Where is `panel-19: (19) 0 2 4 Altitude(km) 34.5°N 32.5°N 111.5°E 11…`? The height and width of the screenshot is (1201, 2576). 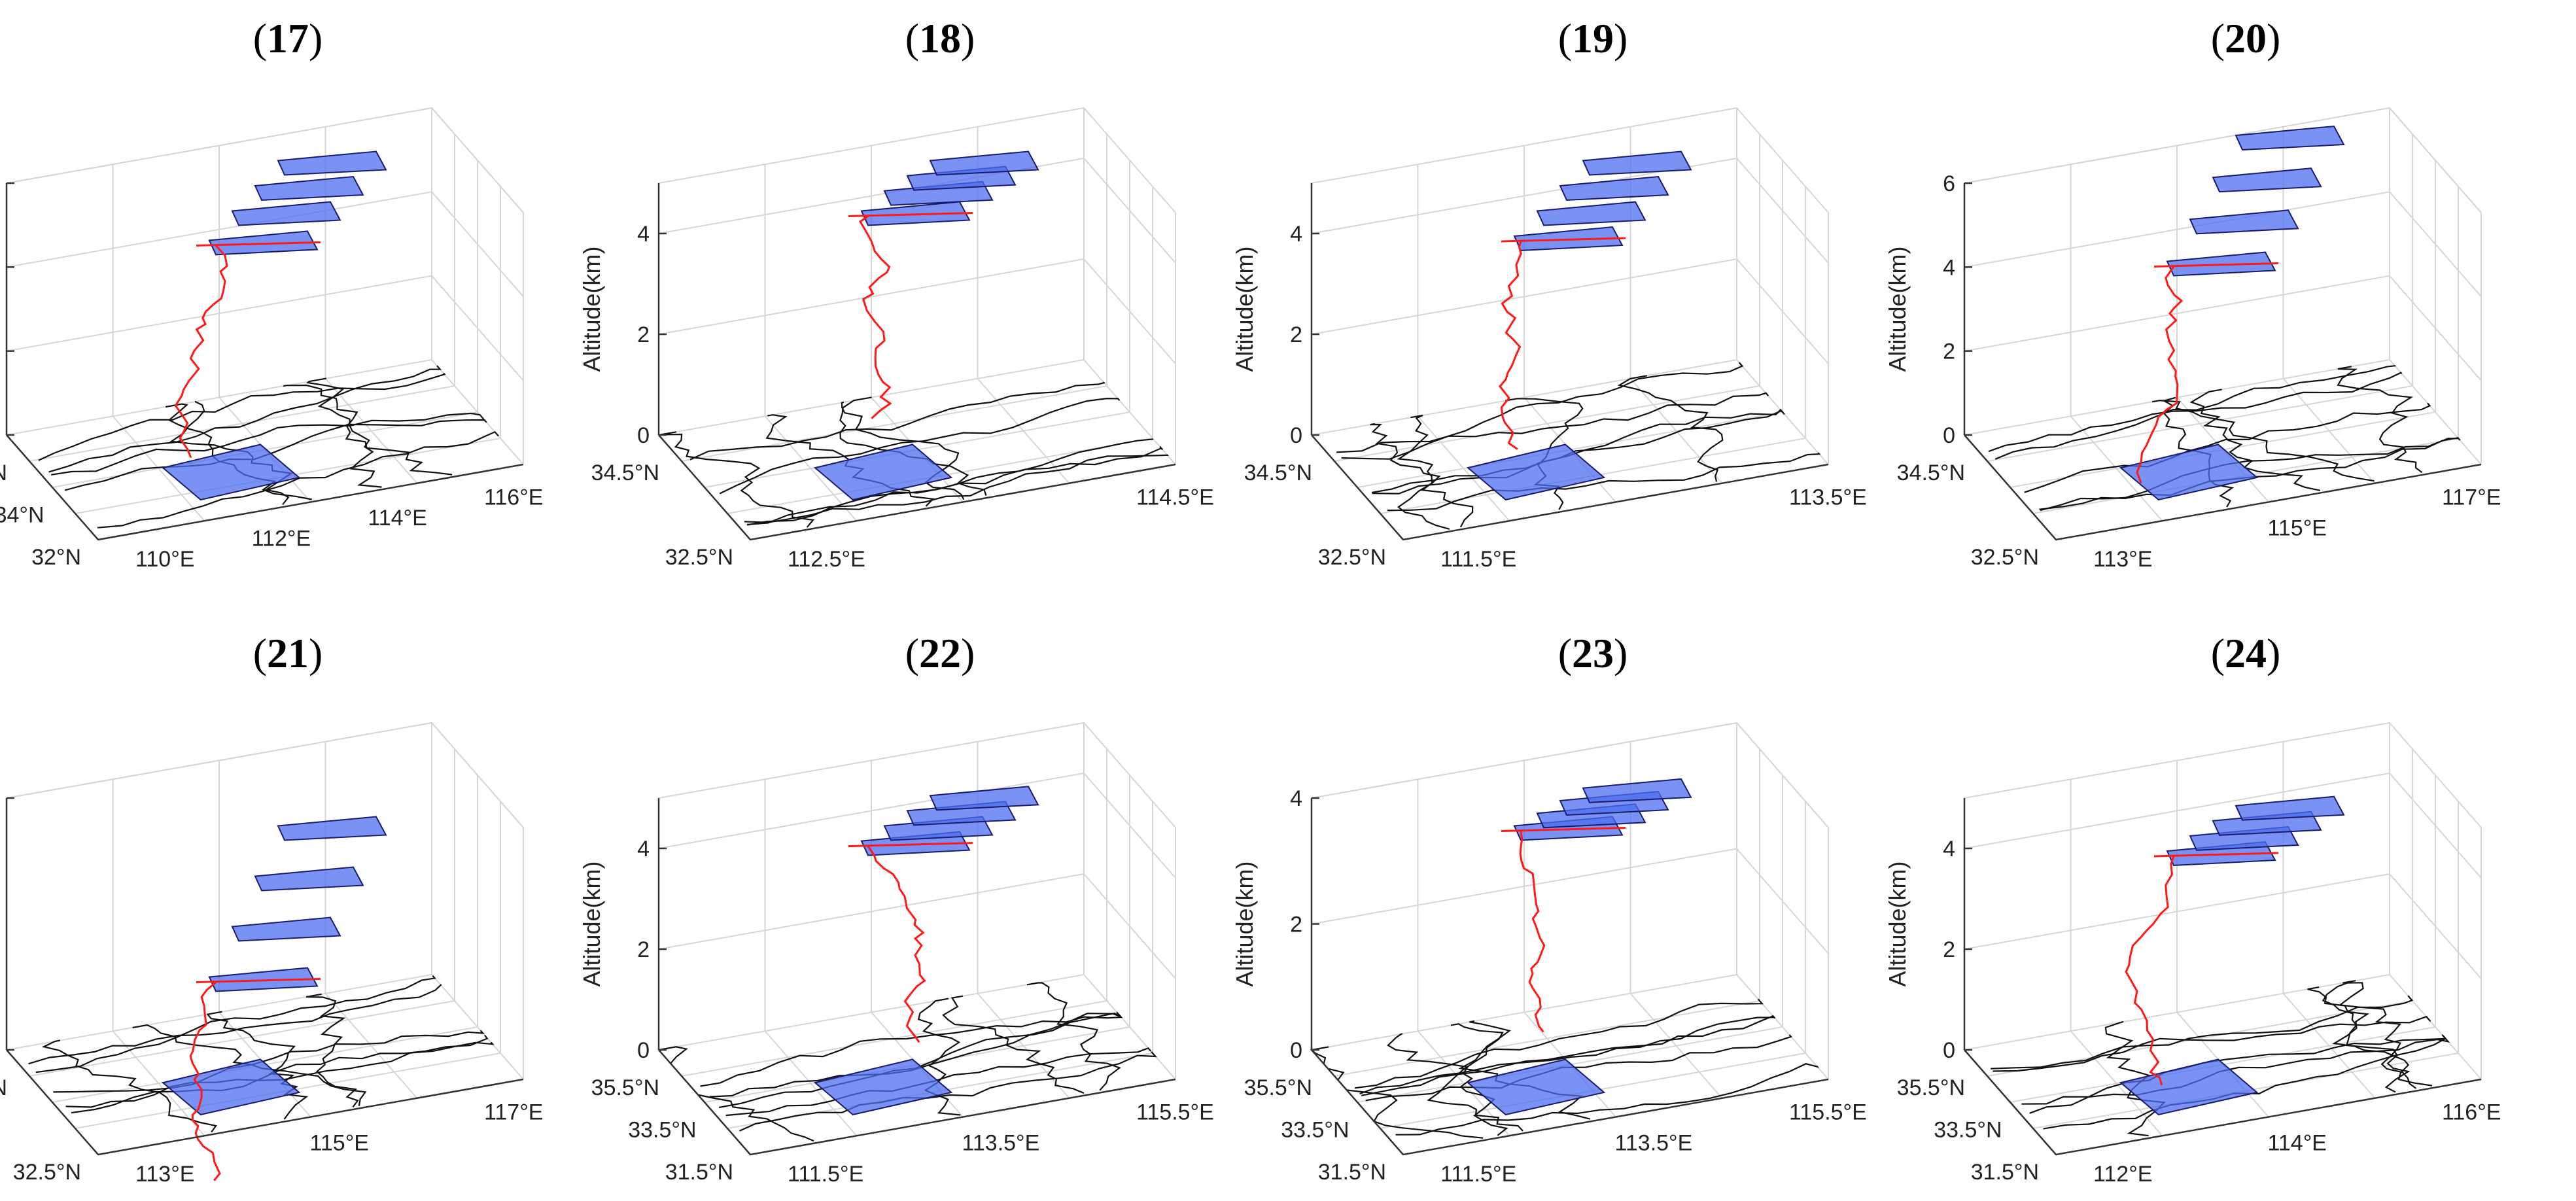
panel-19: (19) 0 2 4 Altitude(km) 34.5°N 32.5°N 111.5°E 11… is located at coordinates (1549, 294).